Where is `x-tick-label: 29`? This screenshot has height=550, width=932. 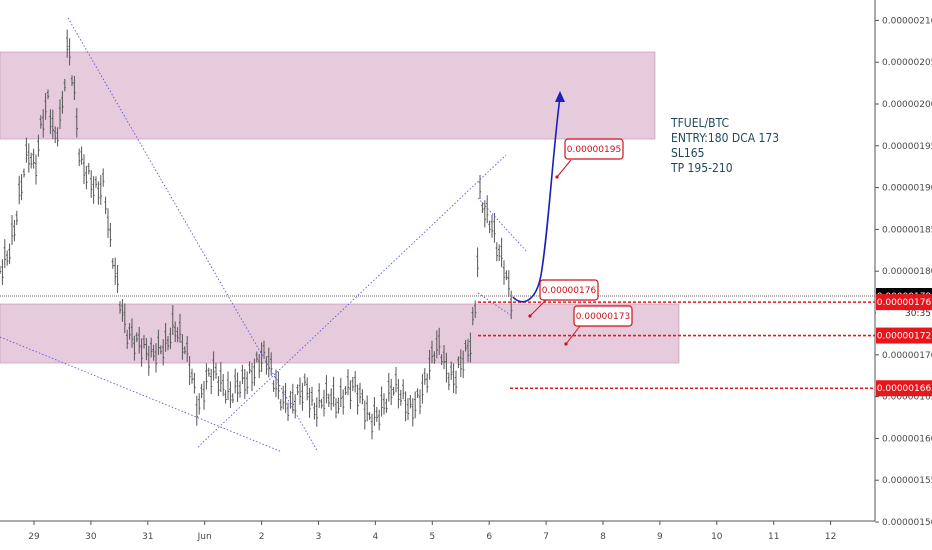 x-tick-label: 29 is located at coordinates (34, 537).